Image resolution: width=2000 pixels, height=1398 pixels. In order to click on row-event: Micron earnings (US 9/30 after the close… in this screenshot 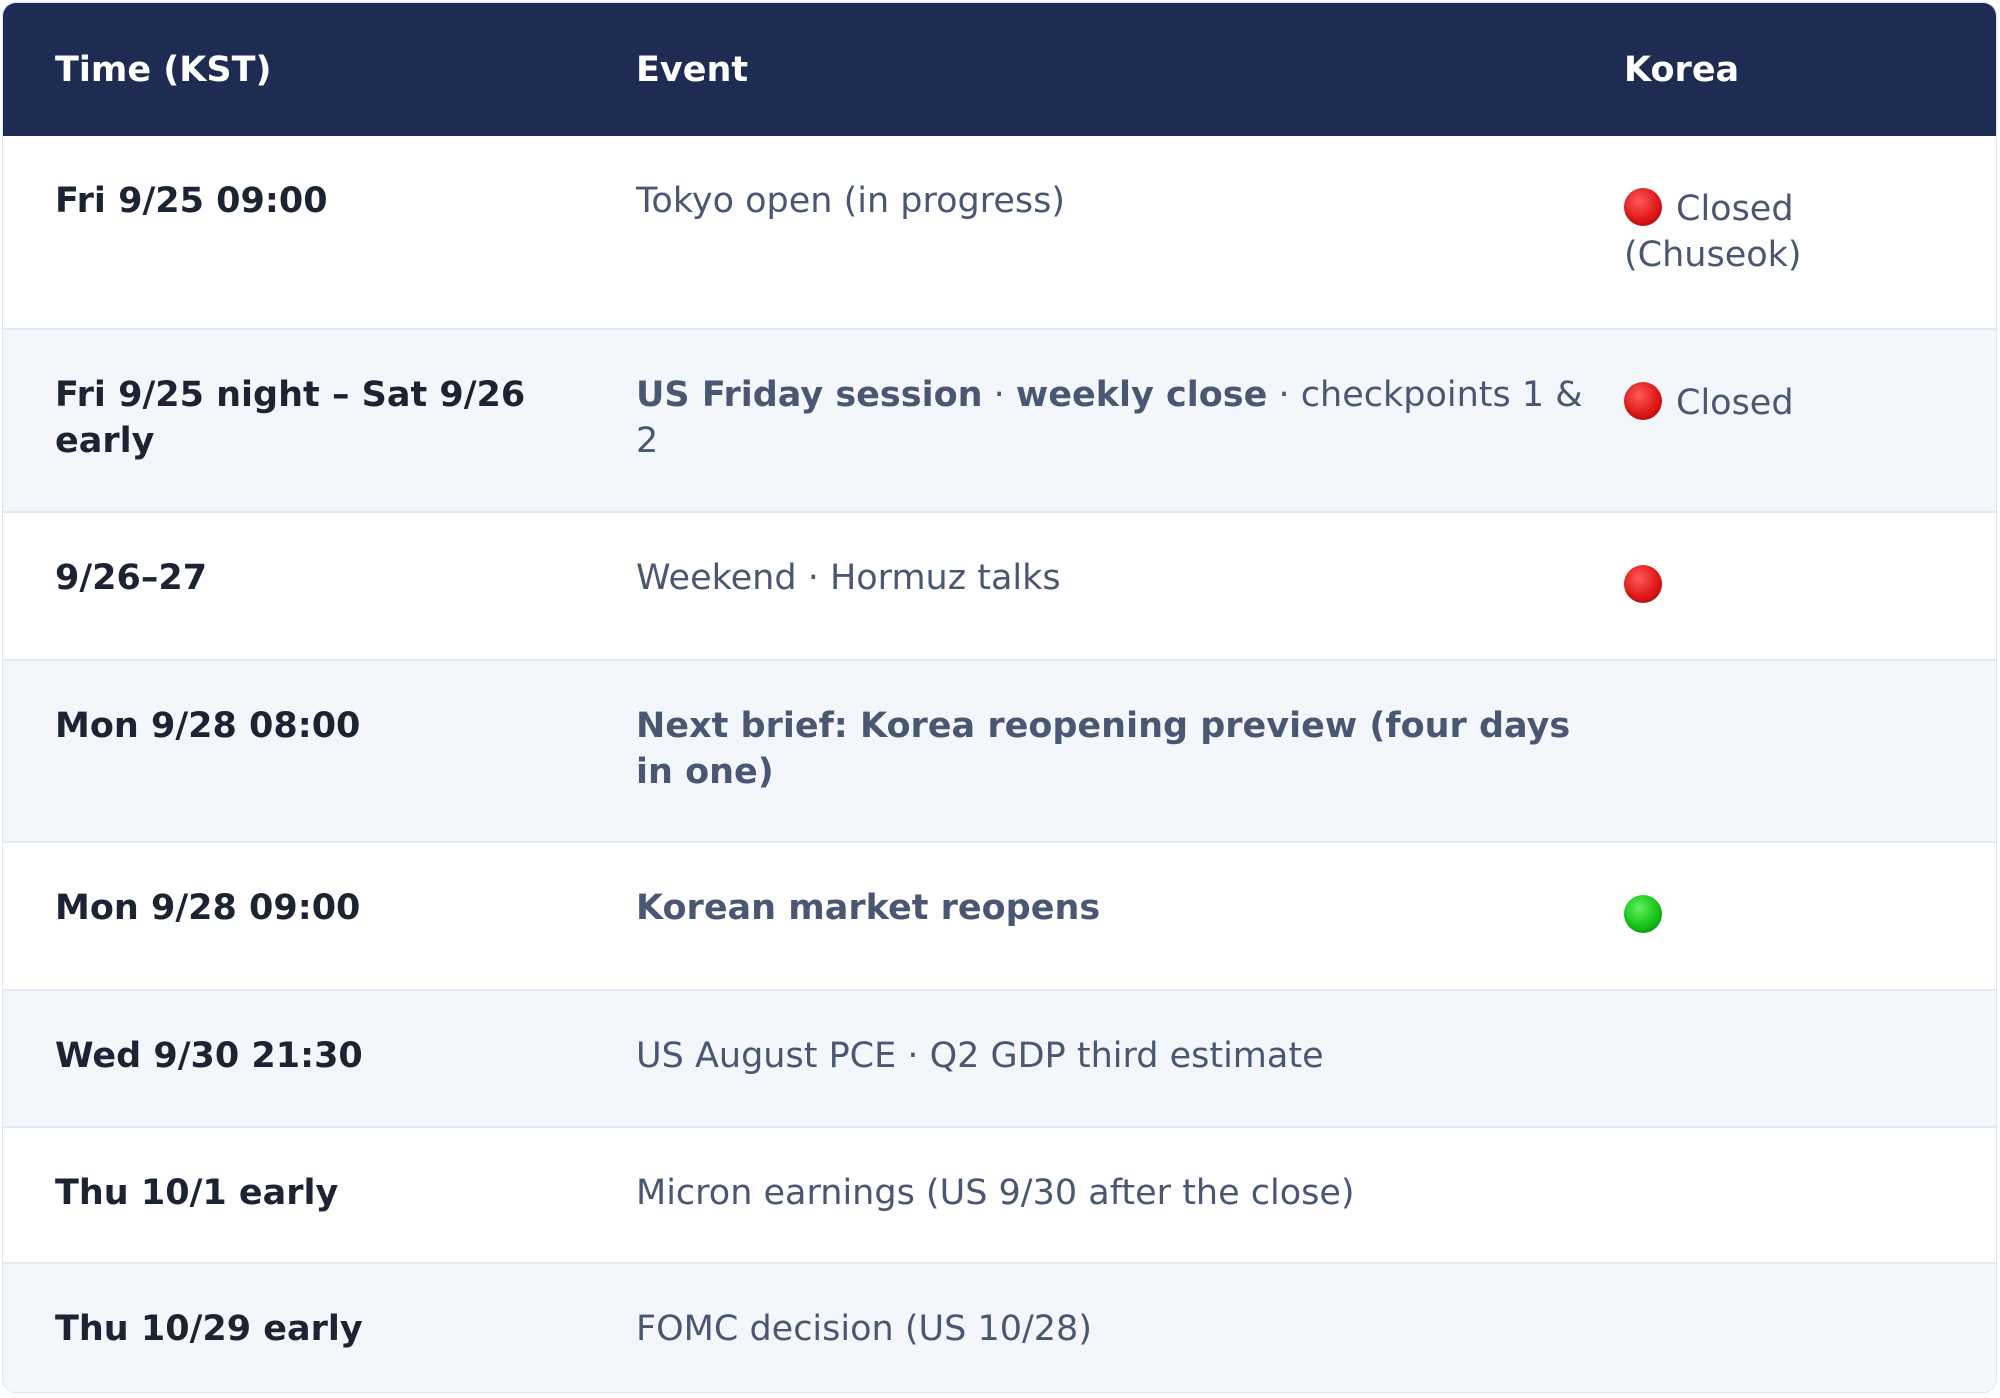, I will do `click(995, 1193)`.